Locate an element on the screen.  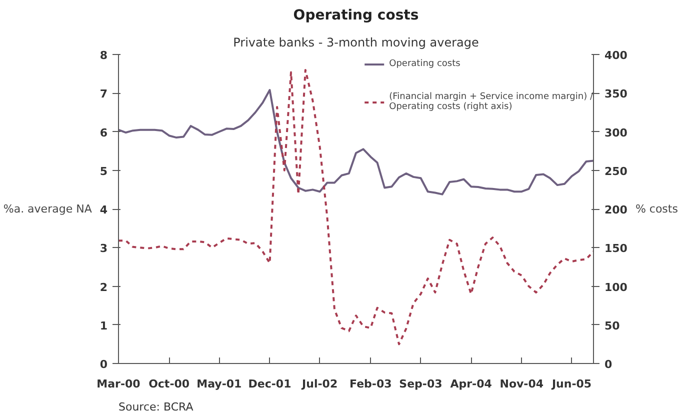
y-tick-label: 7 is located at coordinates (104, 94).